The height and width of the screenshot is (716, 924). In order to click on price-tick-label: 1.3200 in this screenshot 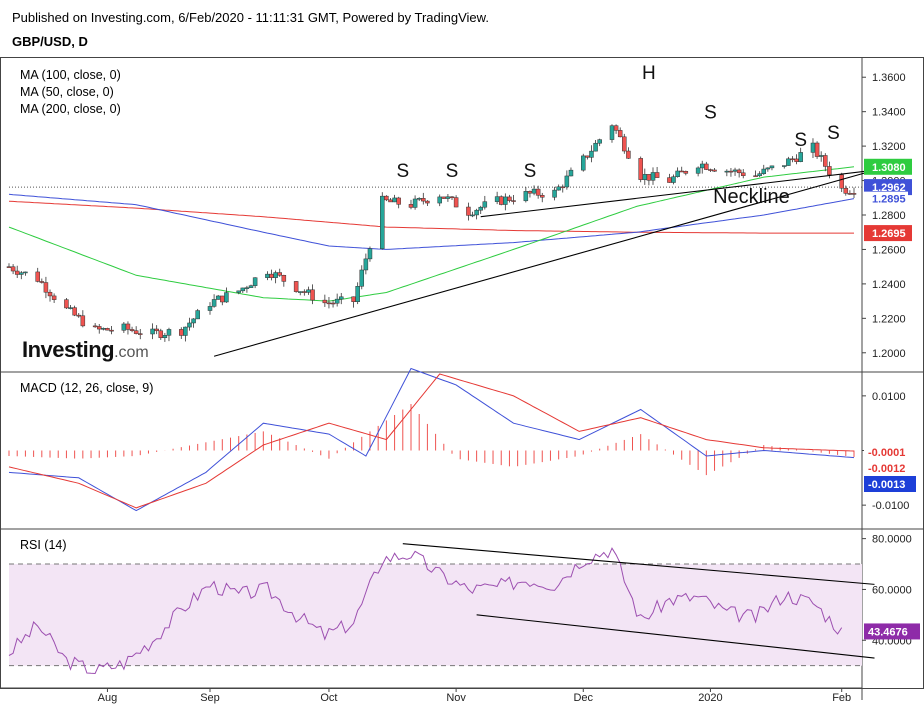, I will do `click(889, 147)`.